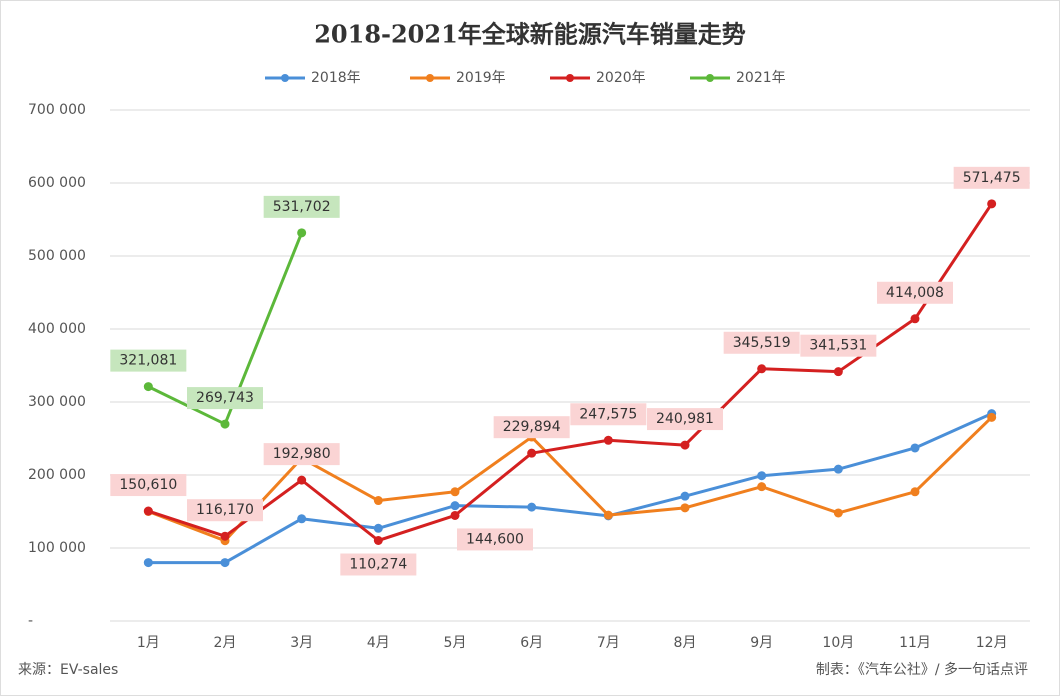  Describe the element at coordinates (378, 643) in the screenshot. I see `x-tick-label: 4月` at that location.